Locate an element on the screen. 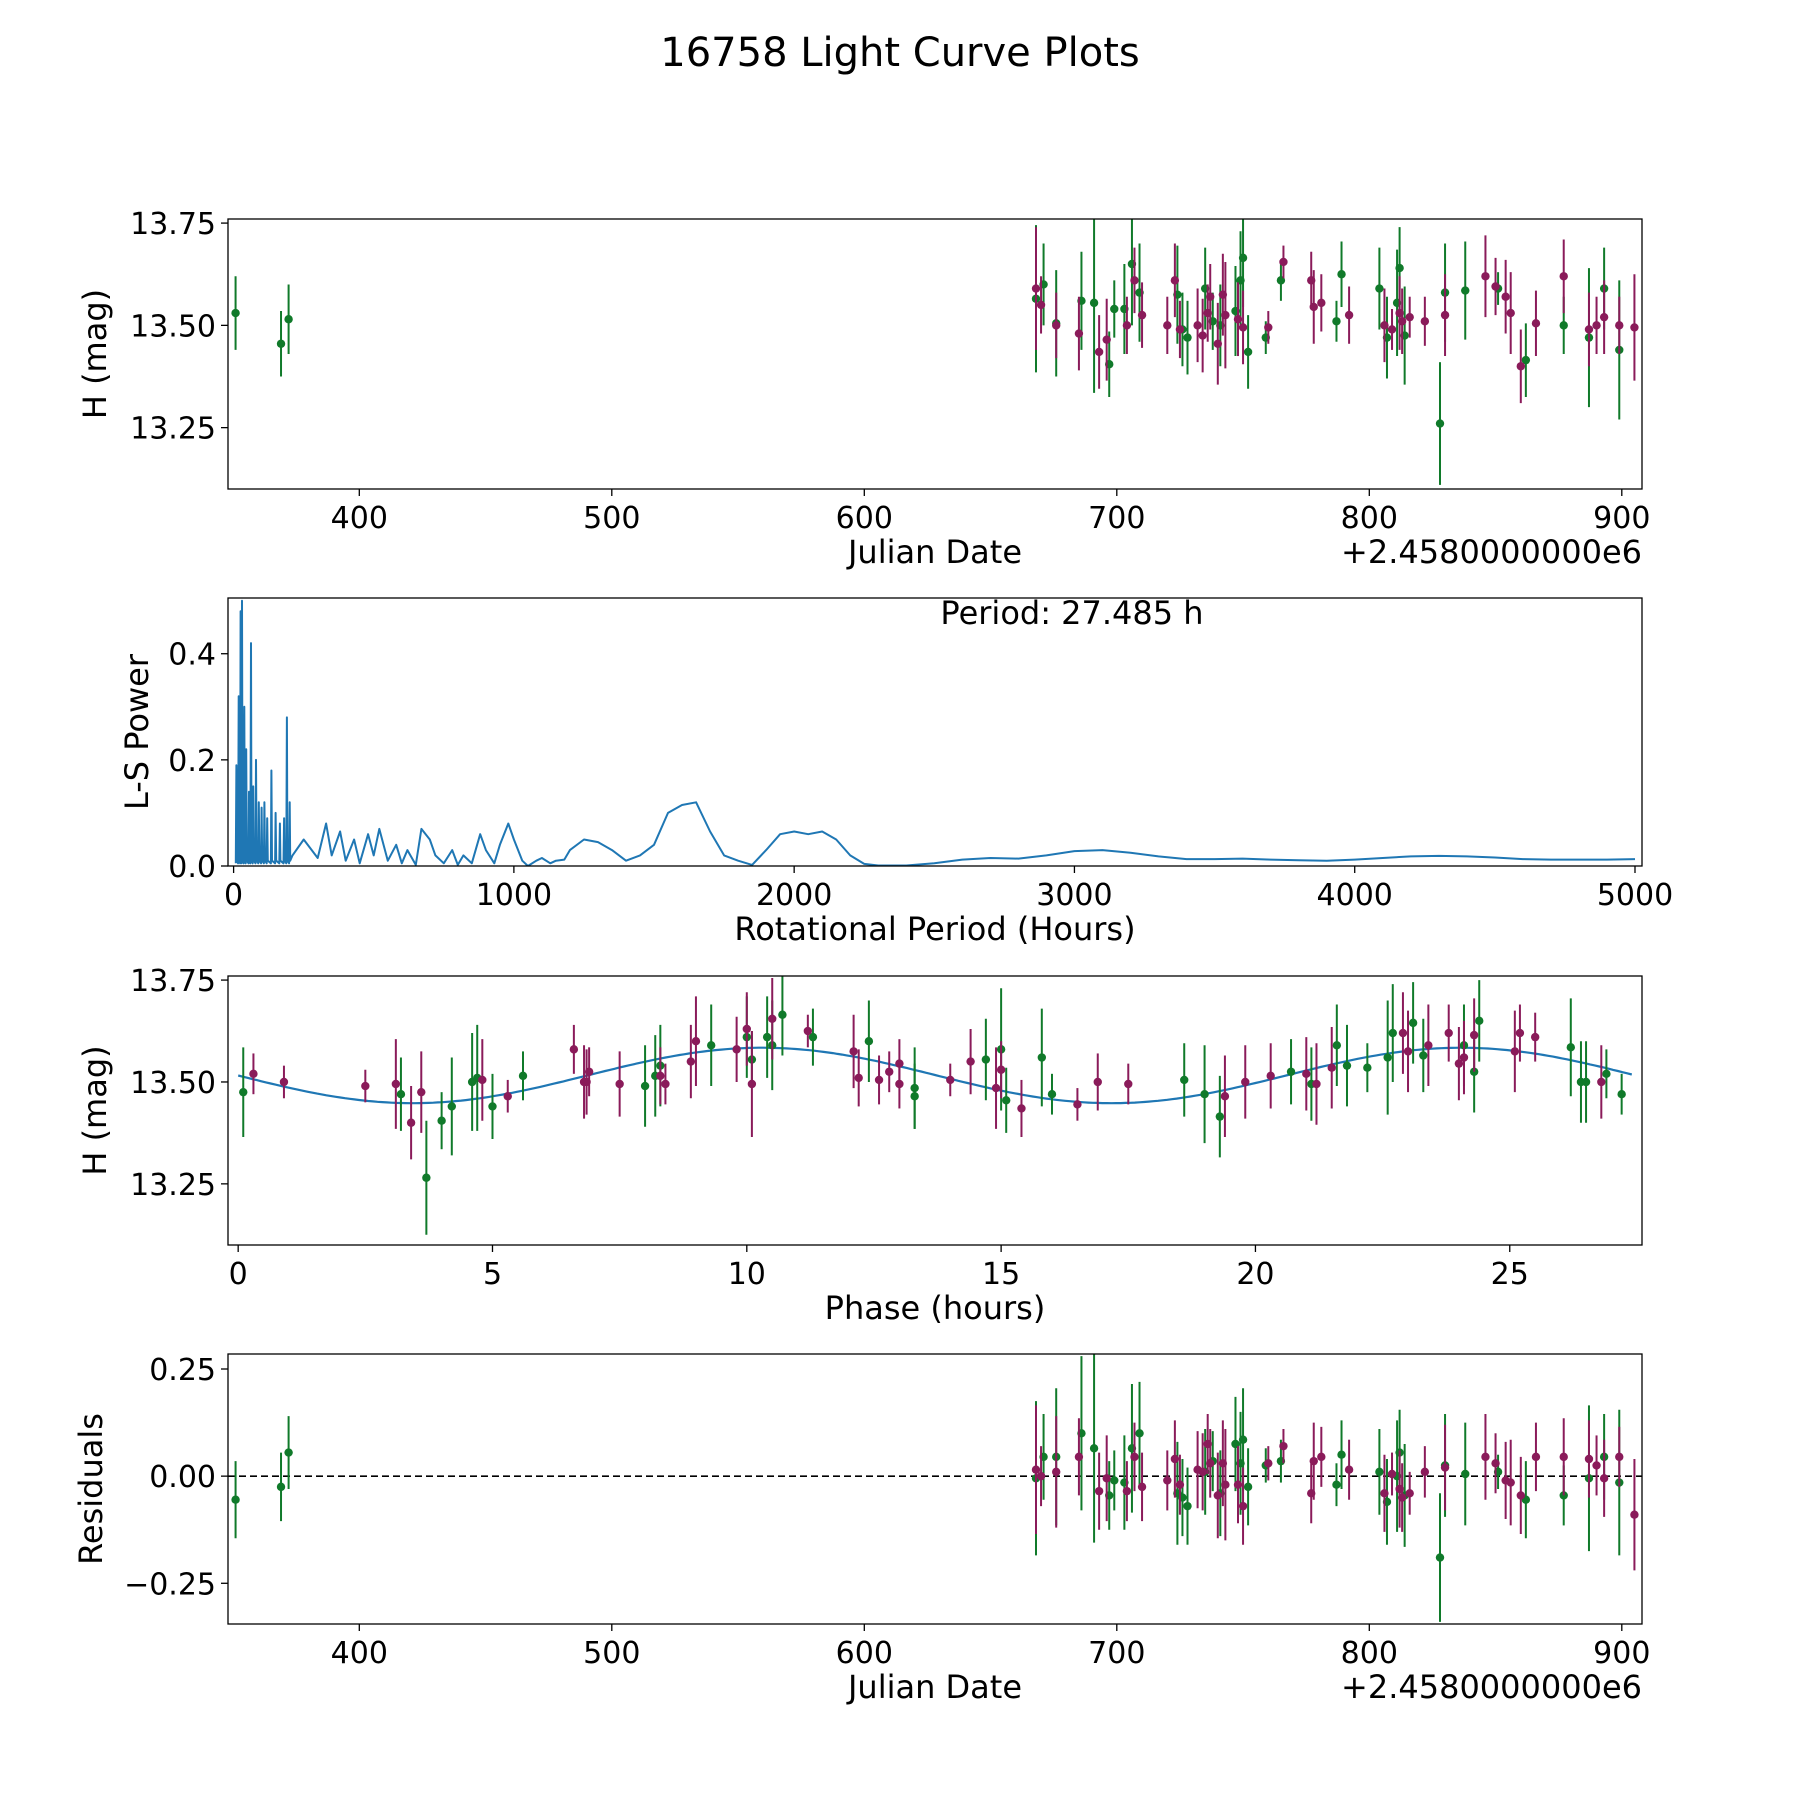 This screenshot has height=1800, width=1800. x-tick-label: 1000 is located at coordinates (514, 895).